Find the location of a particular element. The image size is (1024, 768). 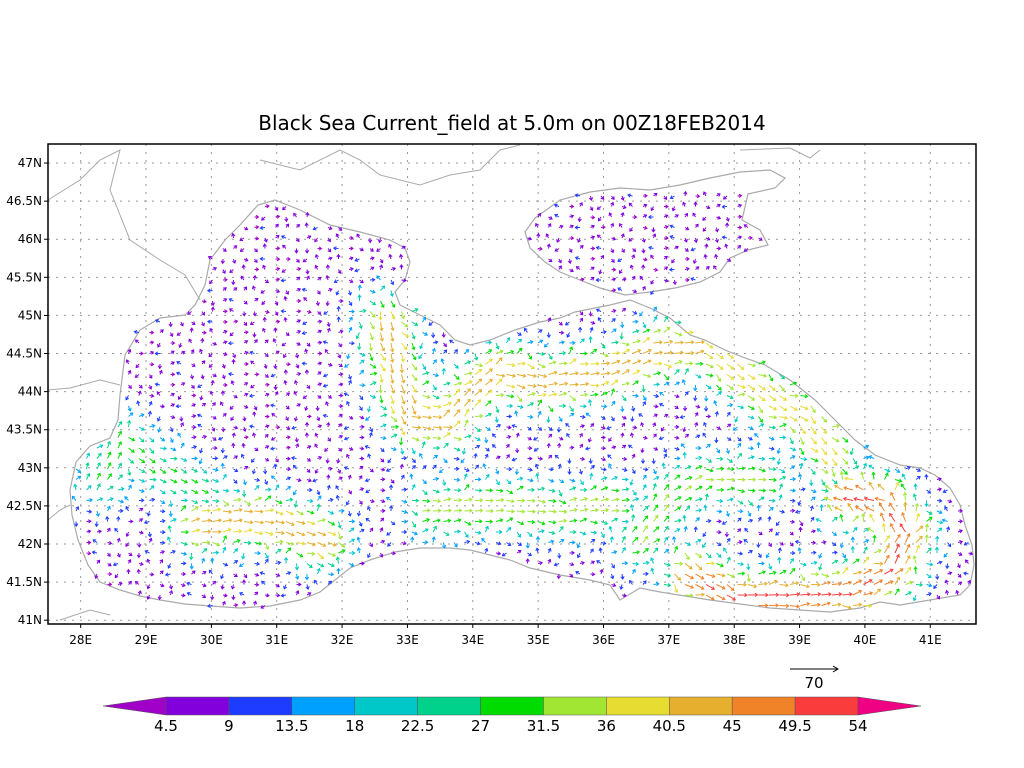

colorbar-box is located at coordinates (449, 706).